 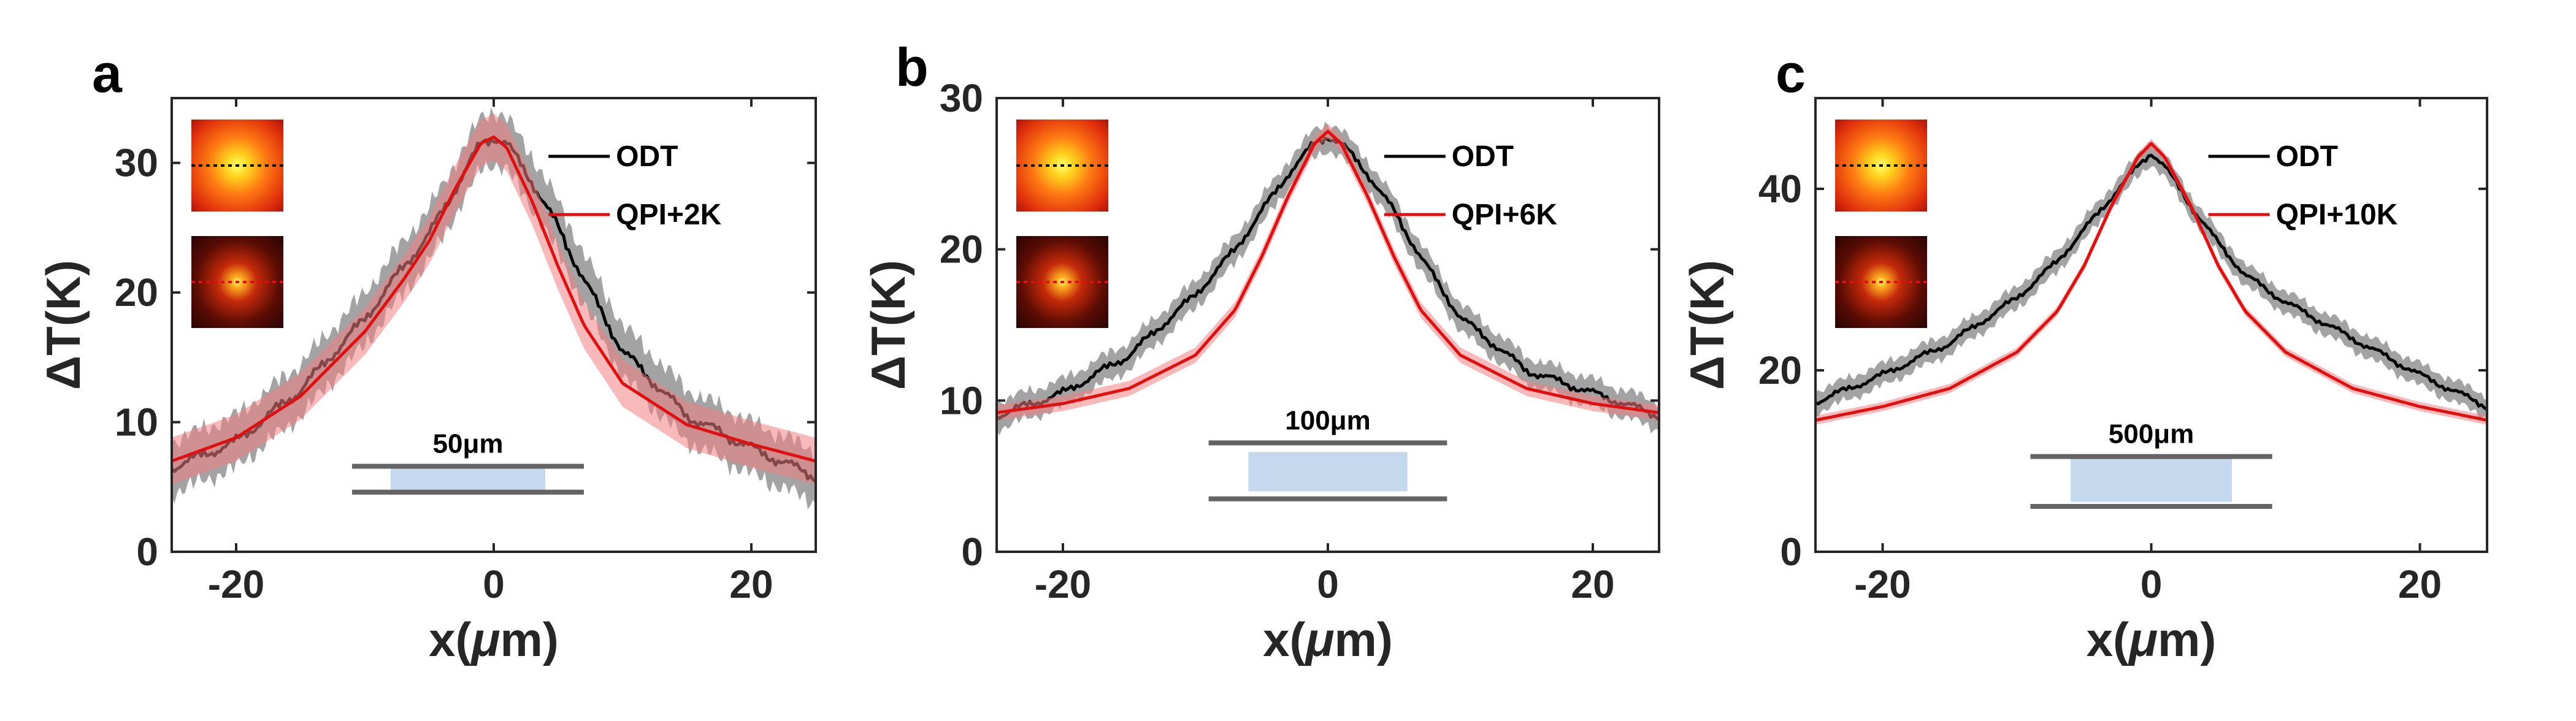 I want to click on odt-uncertainty-band, so click(x=494, y=308).